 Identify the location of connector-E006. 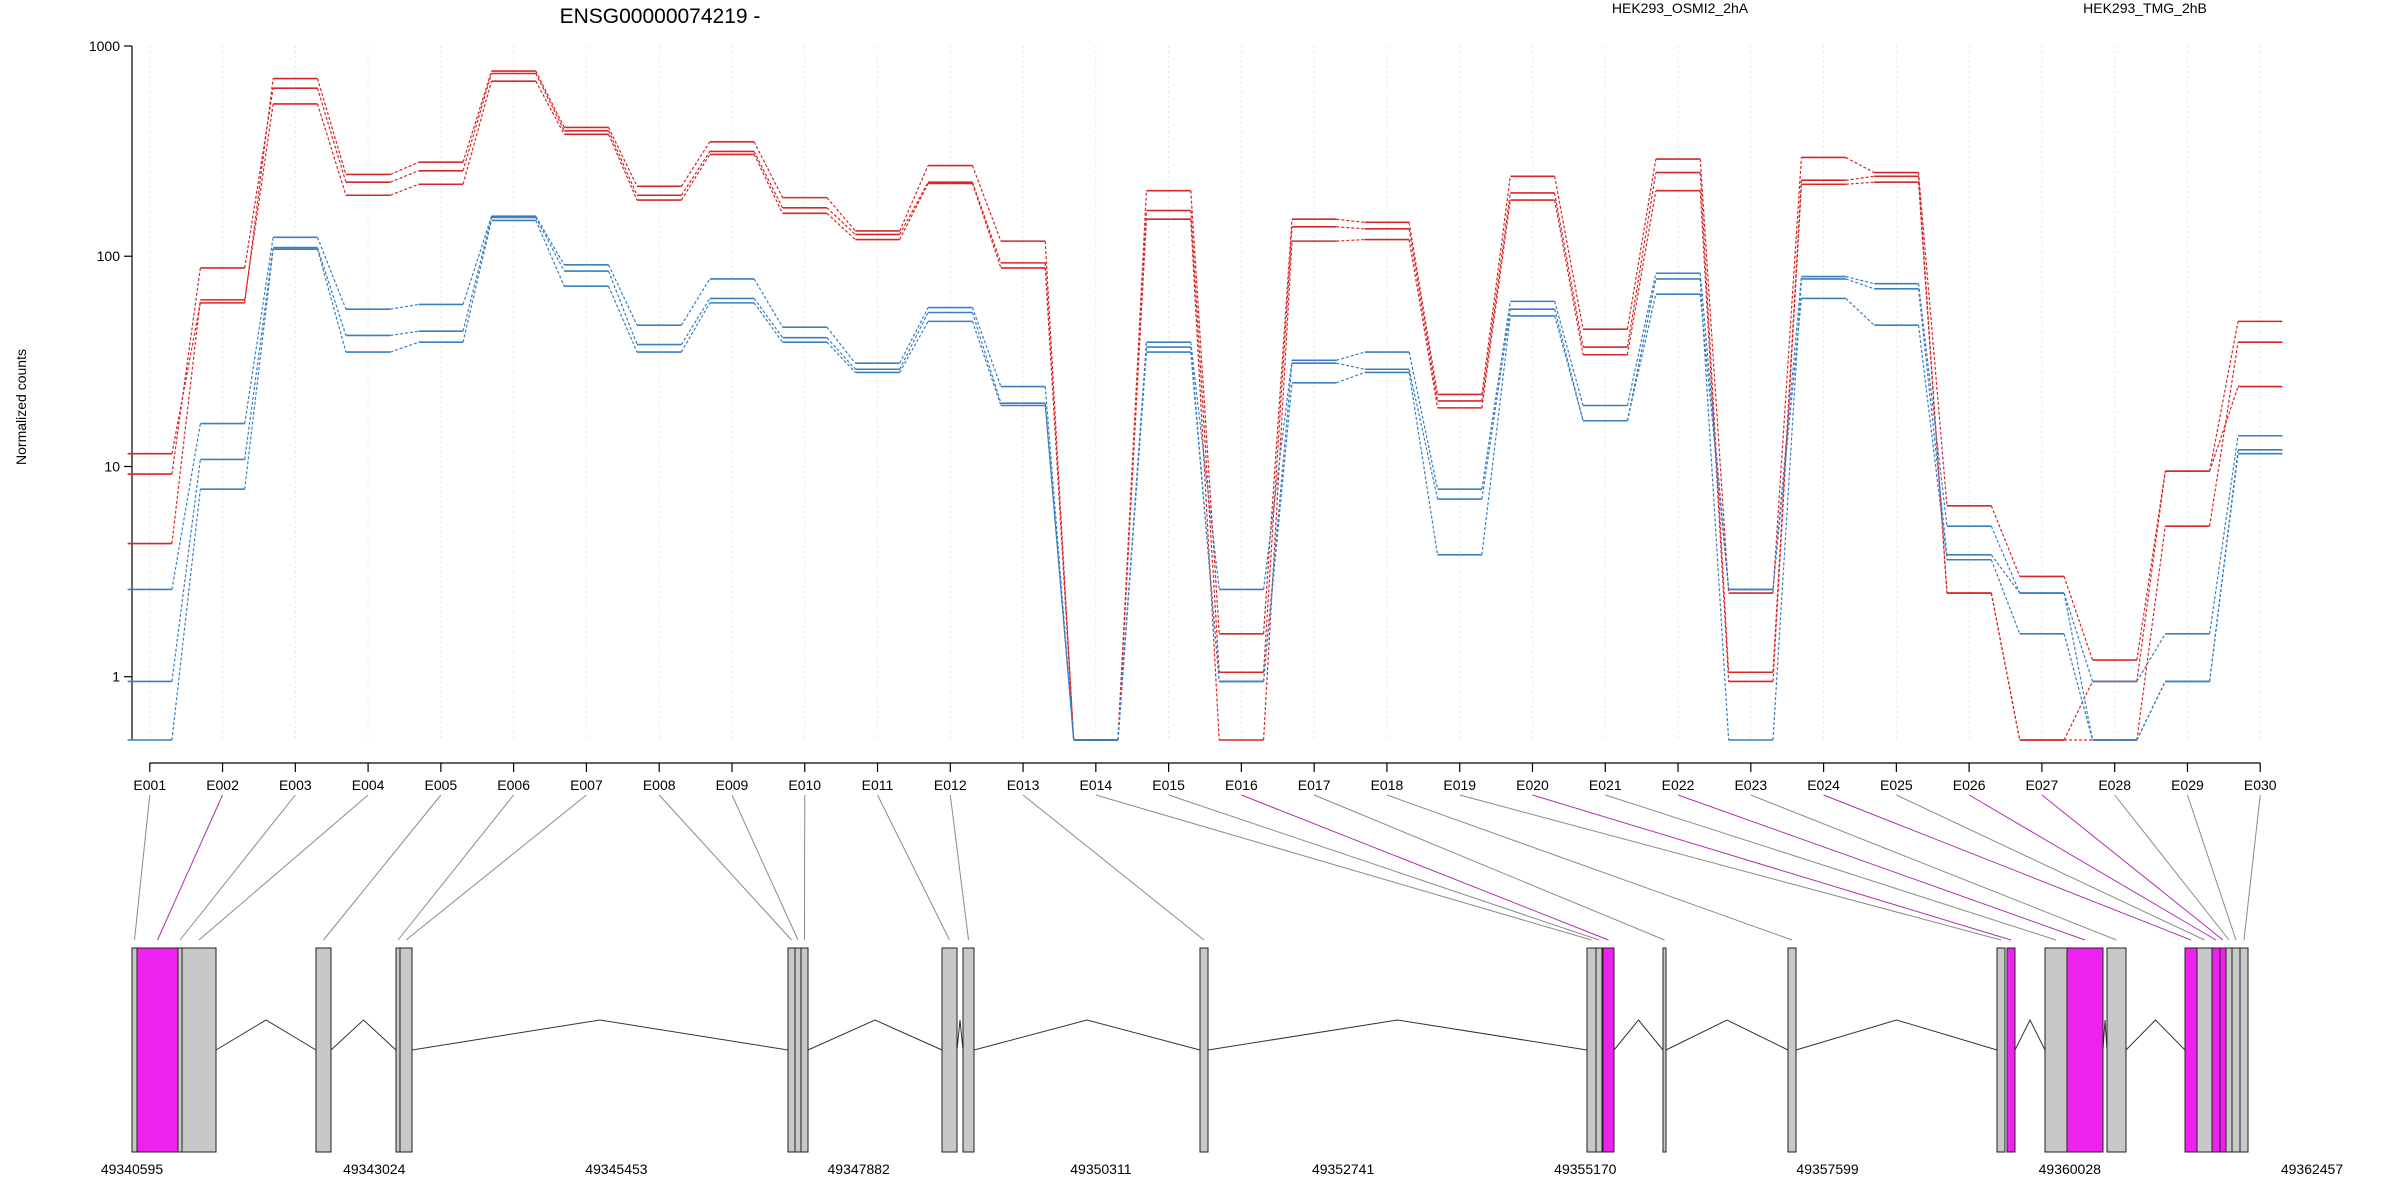
(456, 867).